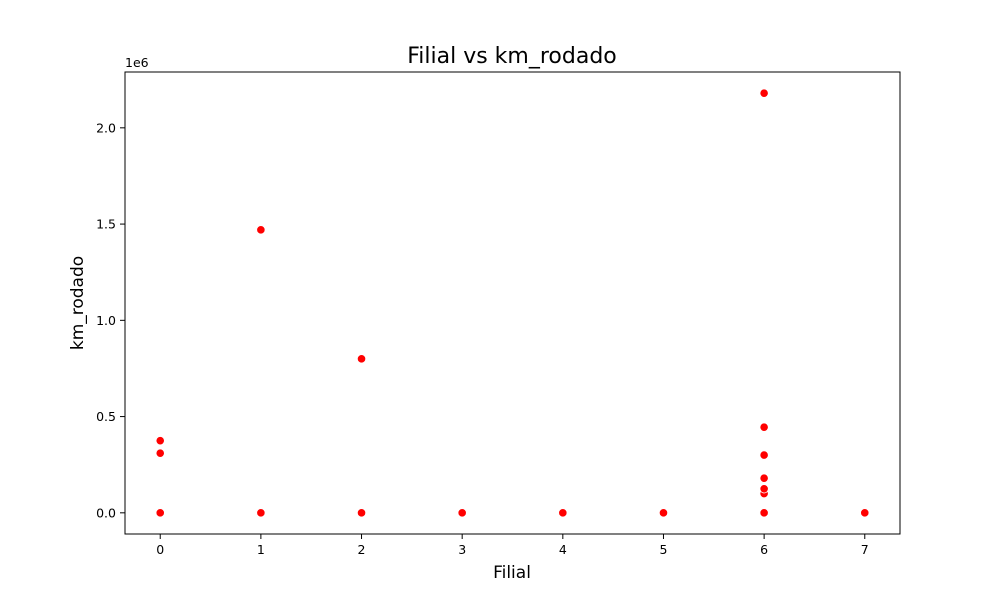  What do you see at coordinates (106, 224) in the screenshot?
I see `y-tick-label: 1.5` at bounding box center [106, 224].